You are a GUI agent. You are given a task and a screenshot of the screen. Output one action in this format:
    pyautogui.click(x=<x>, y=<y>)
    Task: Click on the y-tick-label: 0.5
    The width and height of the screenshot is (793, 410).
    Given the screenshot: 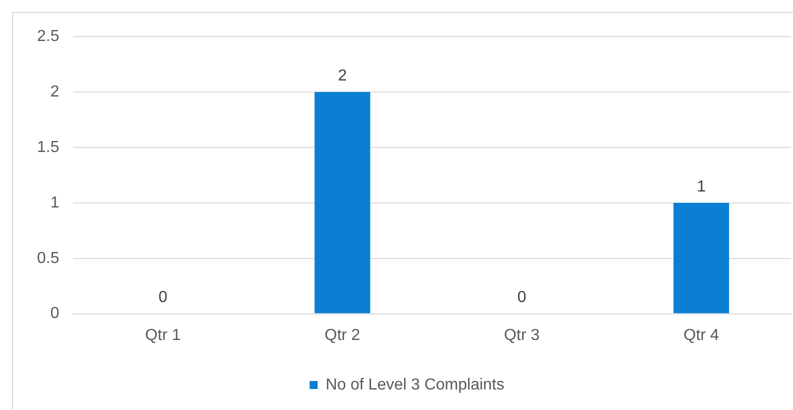 What is the action you would take?
    pyautogui.click(x=48, y=258)
    